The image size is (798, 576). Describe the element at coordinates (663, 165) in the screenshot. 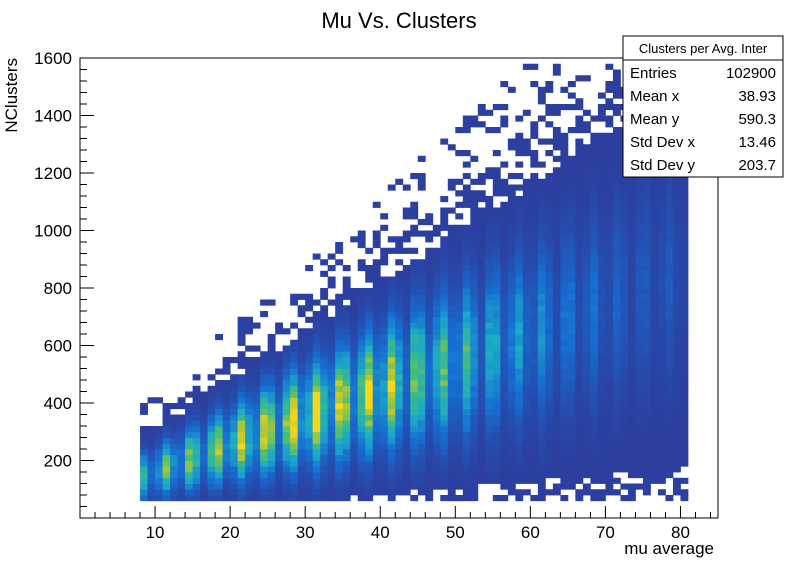

I see `stat-std-dev-y-label: Std Dev y` at that location.